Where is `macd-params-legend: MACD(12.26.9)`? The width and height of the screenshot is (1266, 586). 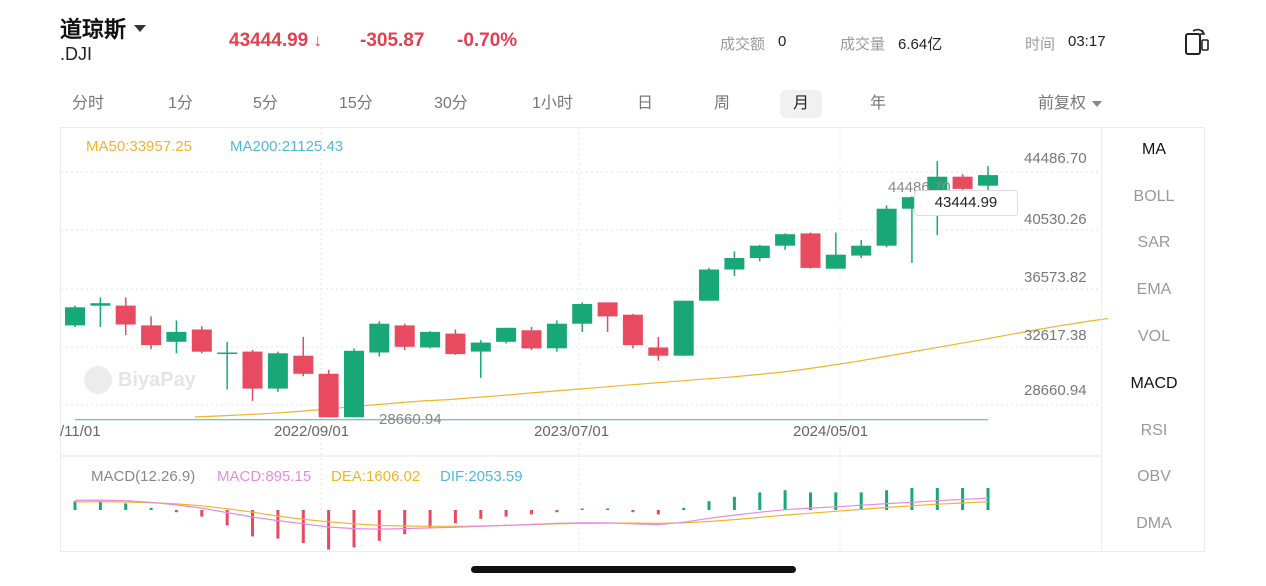 macd-params-legend: MACD(12.26.9) is located at coordinates (143, 476).